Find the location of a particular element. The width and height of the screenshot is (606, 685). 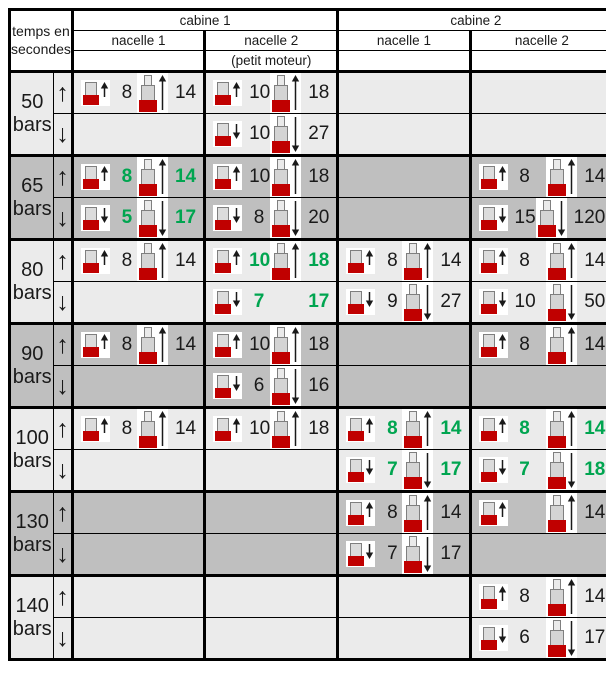

cabin1-nacelle1-subheader is located at coordinates (138, 61).